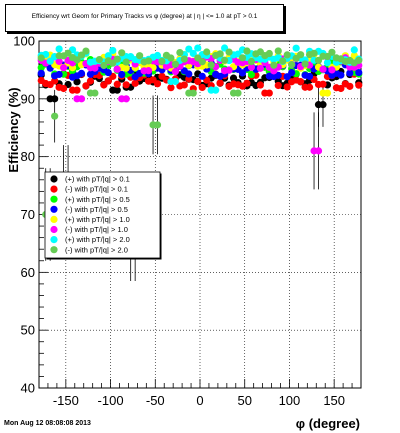 Image resolution: width=400 pixels, height=433 pixels. I want to click on legend-label: (-) with pT/|q| > 2.0, so click(96, 249).